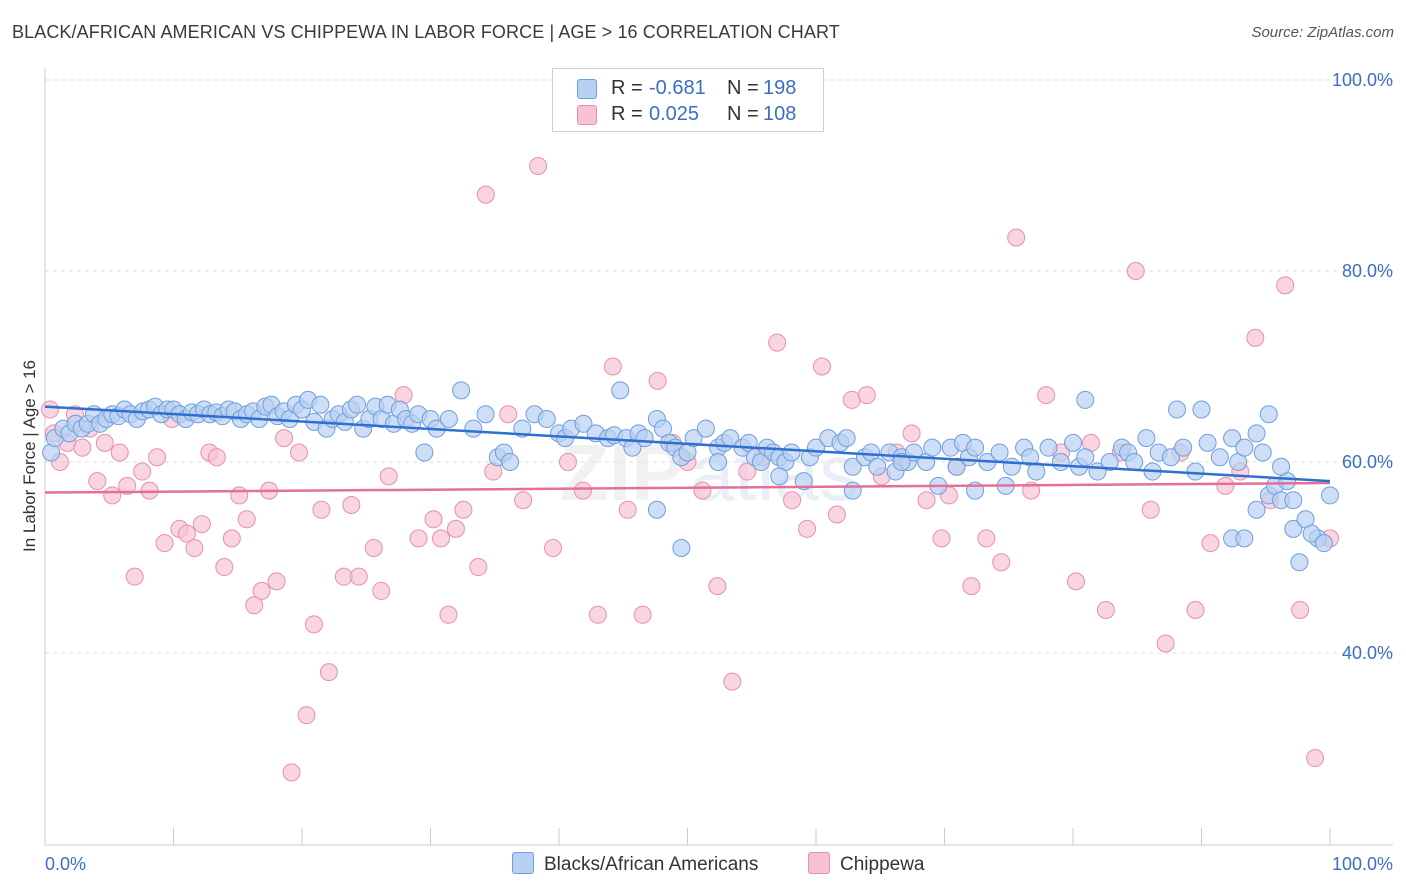  What do you see at coordinates (819, 863) in the screenshot?
I see `chippewa-legend-swatch` at bounding box center [819, 863].